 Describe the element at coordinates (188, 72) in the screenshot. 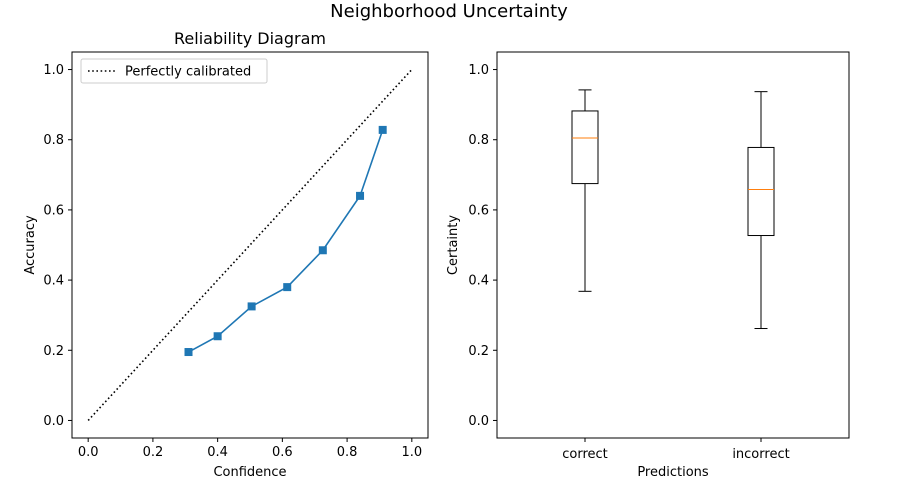

I see `legend-entry-perfectly-calibrated: Perfectly calibrated` at that location.